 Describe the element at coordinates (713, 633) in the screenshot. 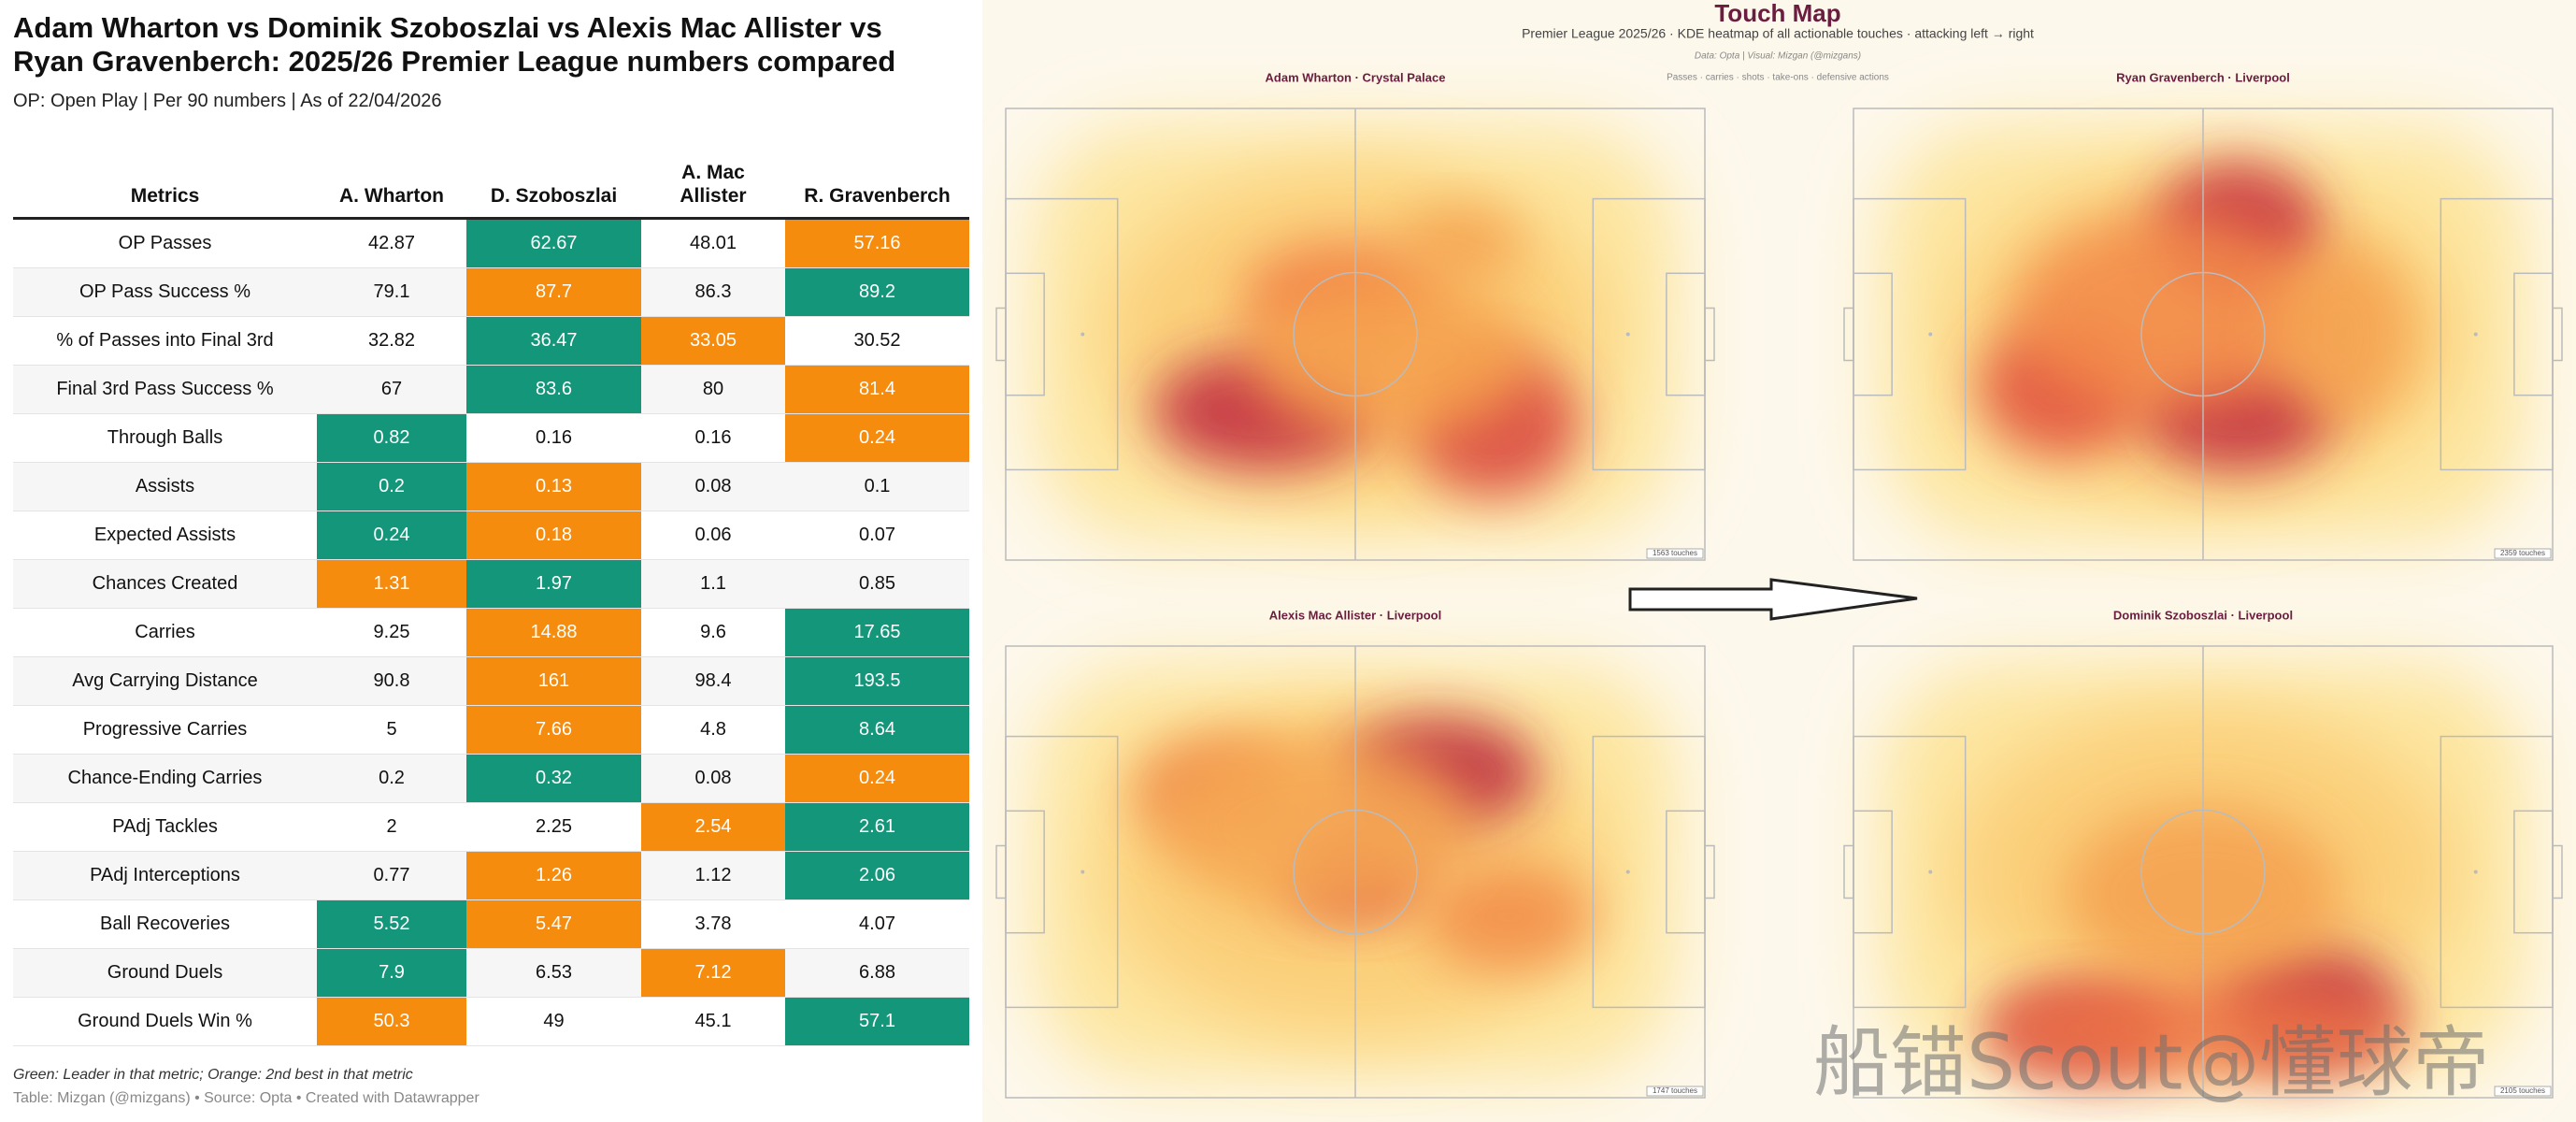

I see `value-cell: 9.6` at that location.